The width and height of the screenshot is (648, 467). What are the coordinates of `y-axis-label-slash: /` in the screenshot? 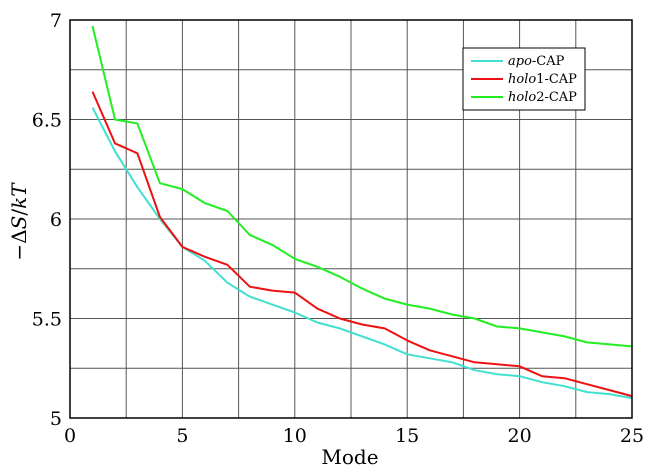 It's located at (19, 212).